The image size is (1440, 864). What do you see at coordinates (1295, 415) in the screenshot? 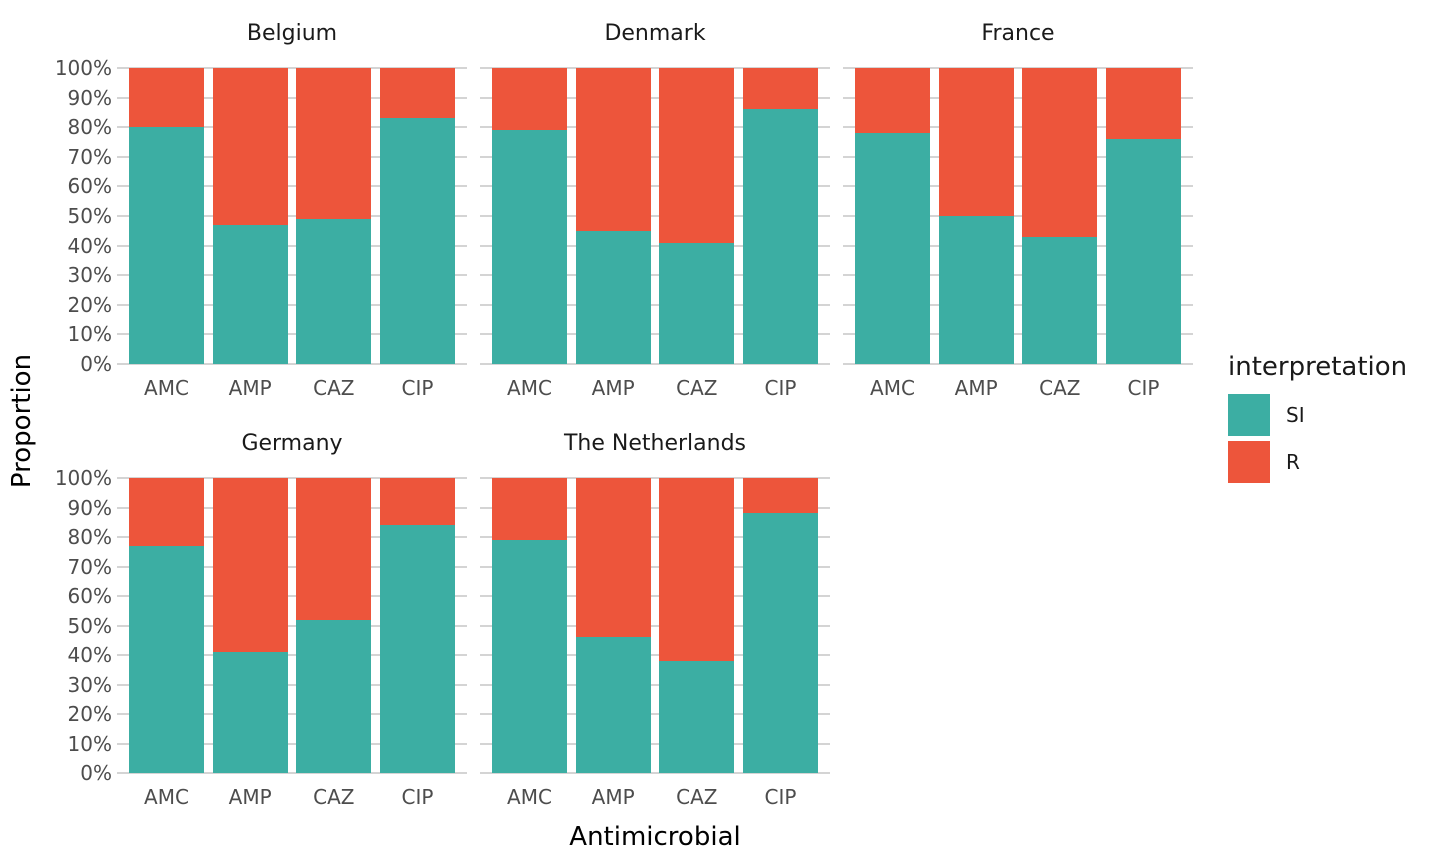
I see `legend-label-si: SI` at bounding box center [1295, 415].